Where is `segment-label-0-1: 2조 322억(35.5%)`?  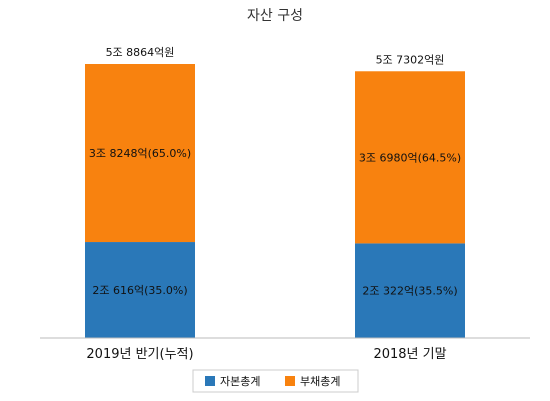
segment-label-0-1: 2조 322억(35.5%) is located at coordinates (409, 291).